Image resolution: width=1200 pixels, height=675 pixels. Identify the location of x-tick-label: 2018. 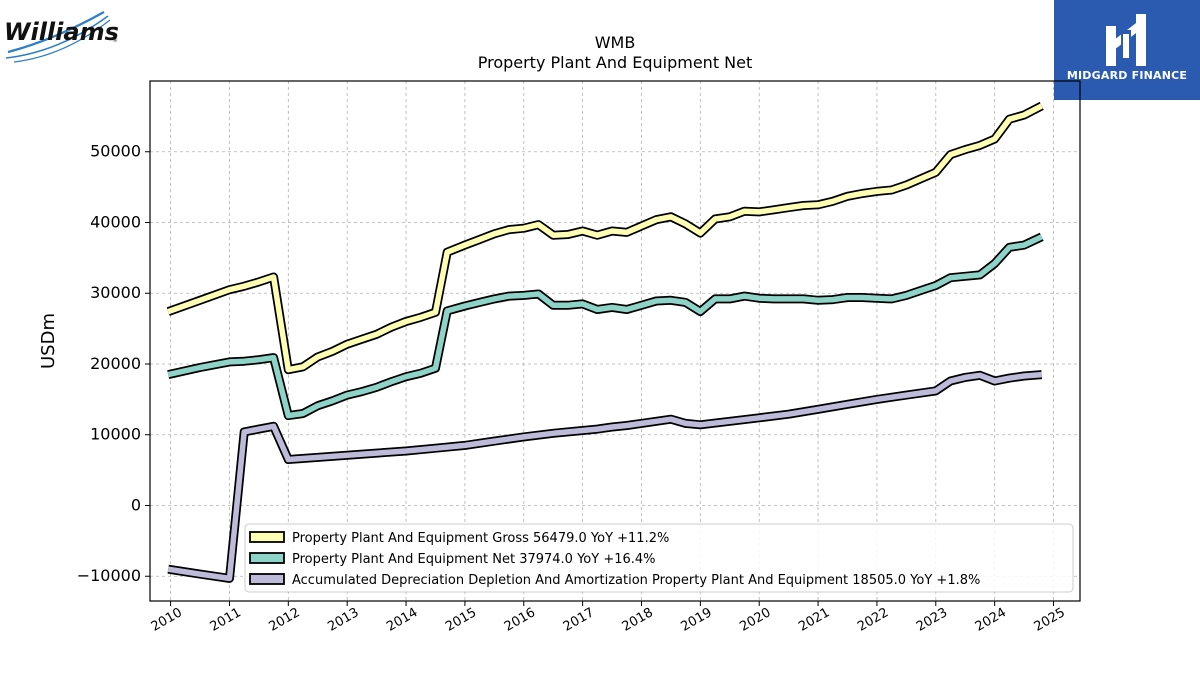
(638, 620).